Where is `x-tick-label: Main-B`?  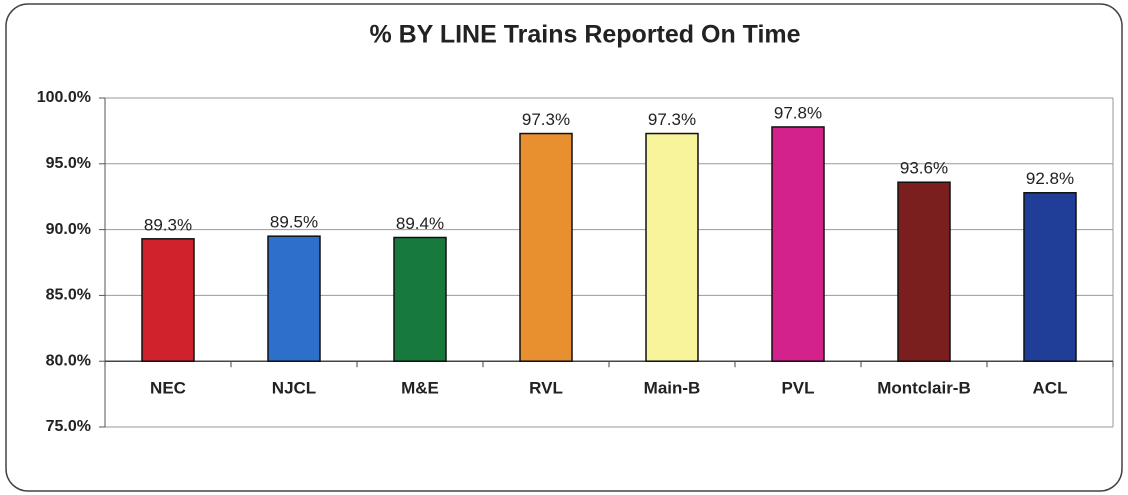 x-tick-label: Main-B is located at coordinates (672, 388).